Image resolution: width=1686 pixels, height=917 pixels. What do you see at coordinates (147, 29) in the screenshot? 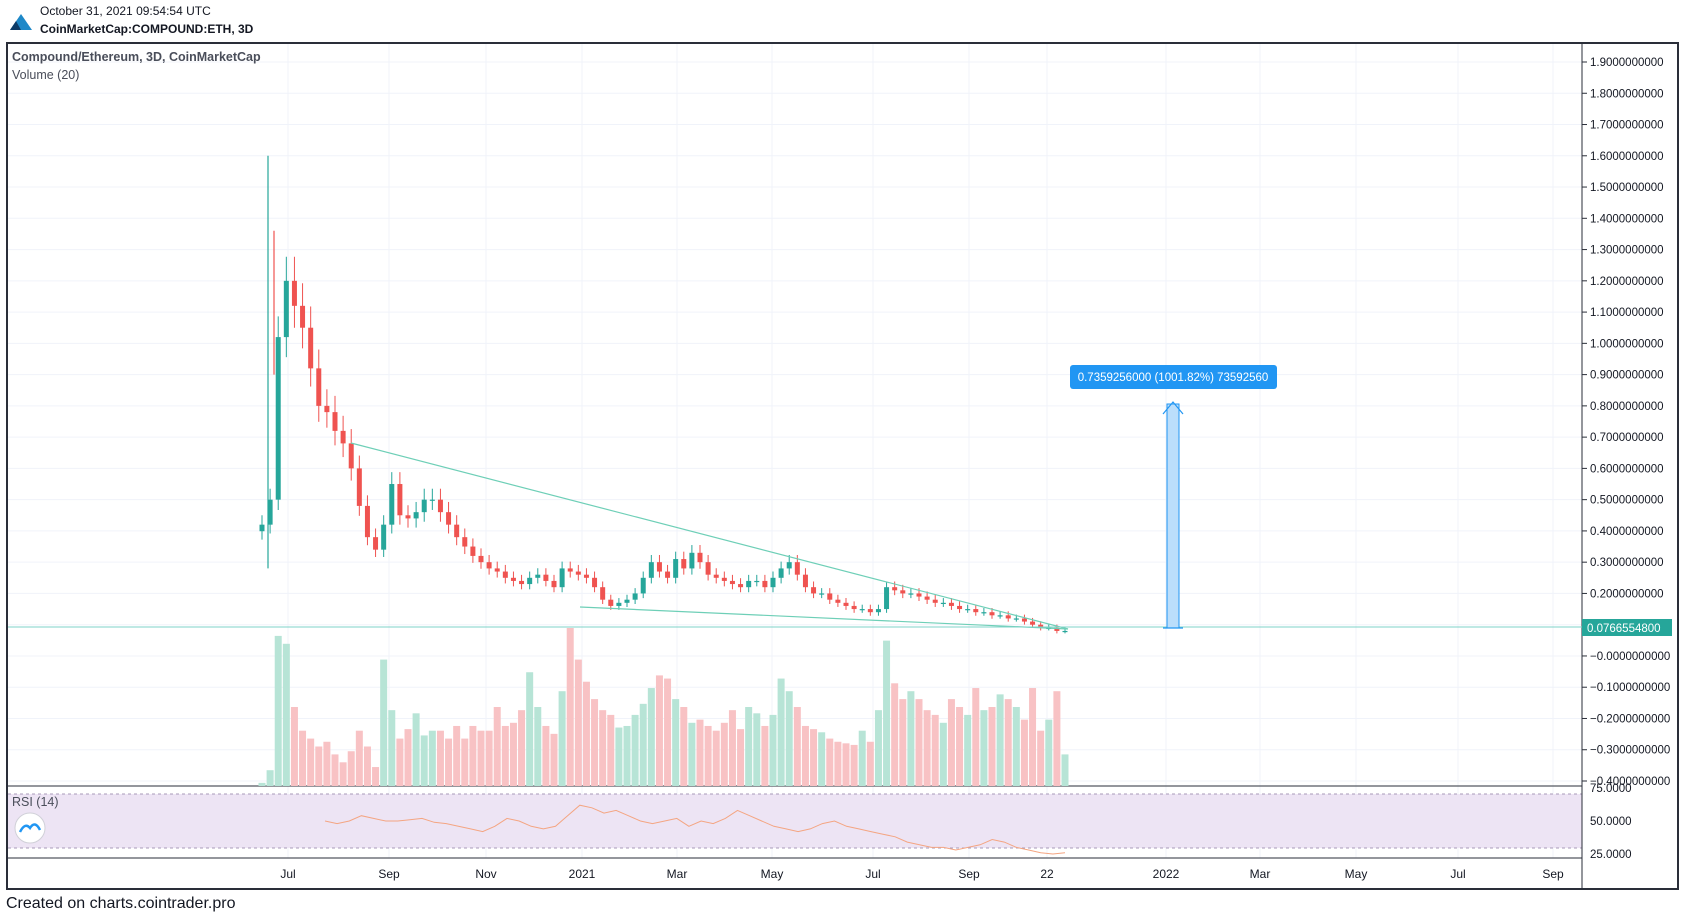
I see `header-symbol: CoinMarketCap:COMPOUND:ETH, 3D` at bounding box center [147, 29].